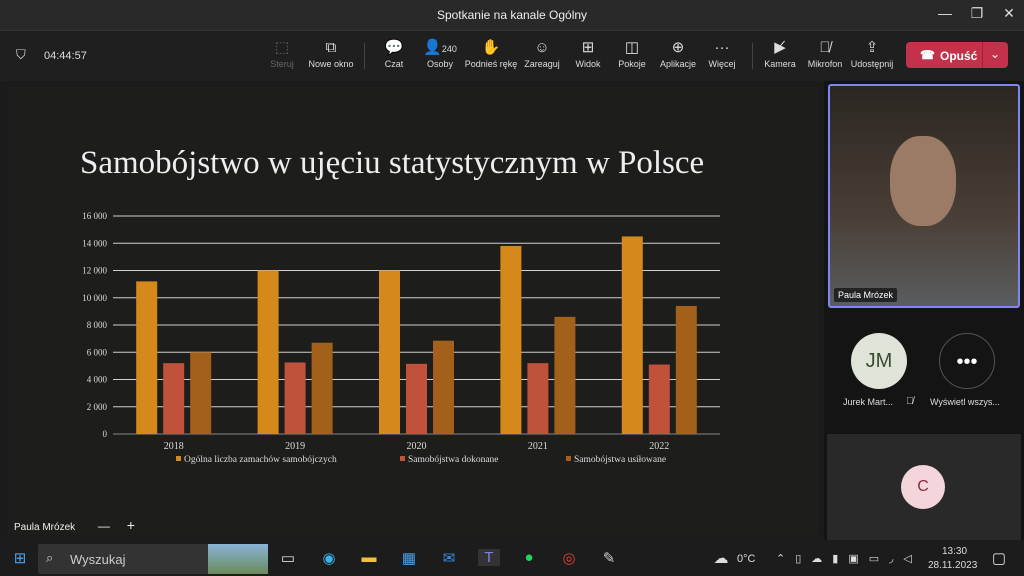 The width and height of the screenshot is (1024, 576). What do you see at coordinates (542, 47) in the screenshot?
I see `react-icon: ☺` at bounding box center [542, 47].